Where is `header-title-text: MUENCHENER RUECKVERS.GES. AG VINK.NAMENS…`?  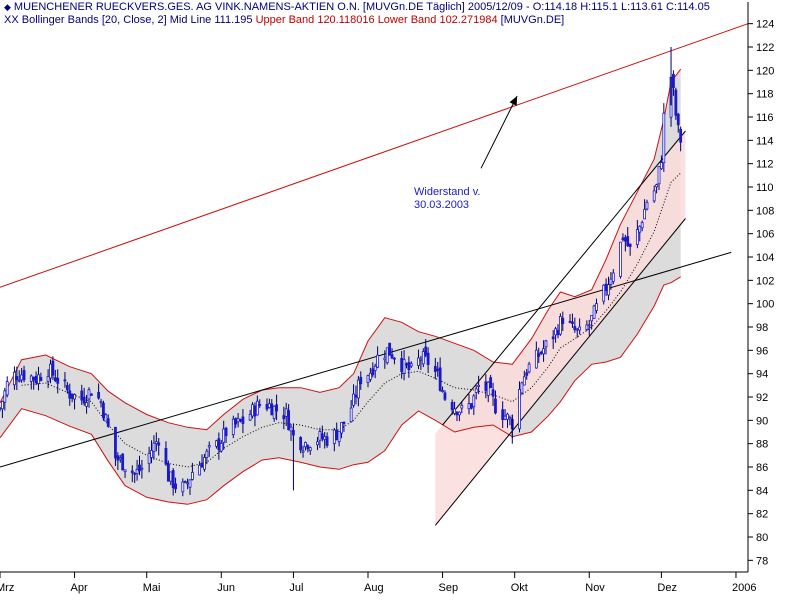
header-title-text: MUENCHENER RUECKVERS.GES. AG VINK.NAMENS… is located at coordinates (361, 7).